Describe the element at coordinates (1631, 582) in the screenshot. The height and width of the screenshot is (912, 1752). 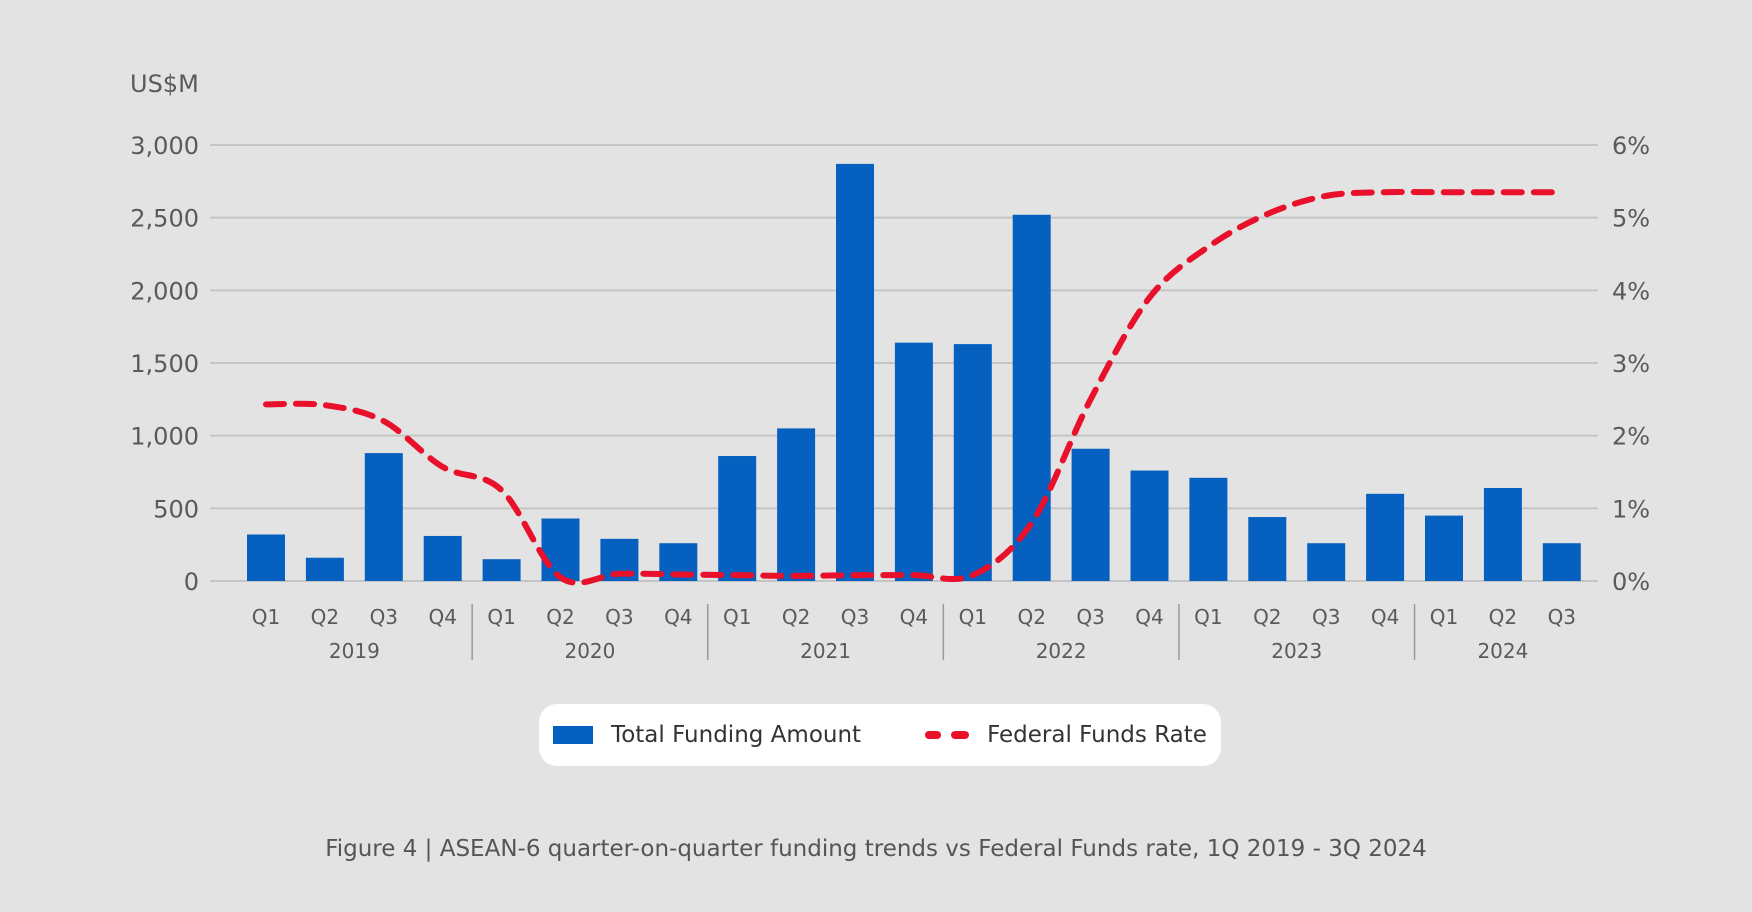
I see `y-right-tick-label: 0%` at that location.